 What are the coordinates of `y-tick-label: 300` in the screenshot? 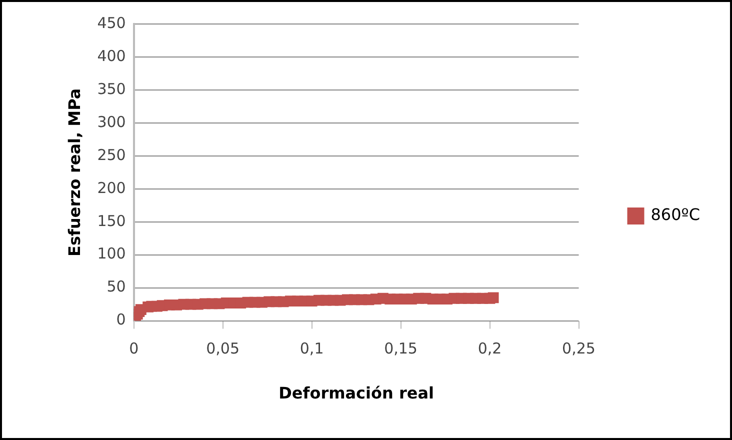 It's located at (111, 121).